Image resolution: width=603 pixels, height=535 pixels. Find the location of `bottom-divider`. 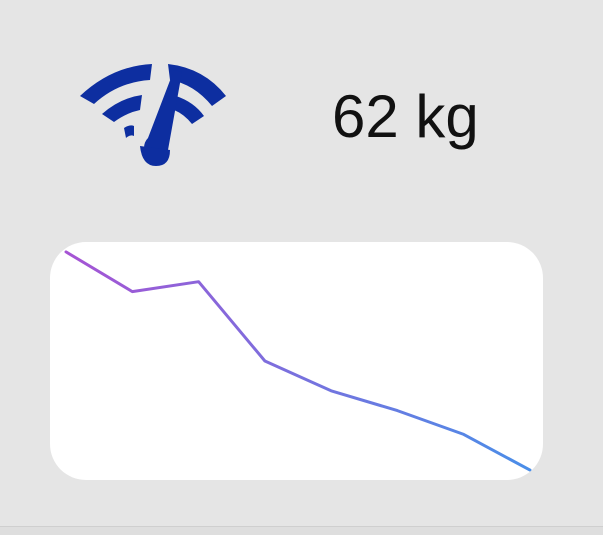

bottom-divider is located at coordinates (301, 530).